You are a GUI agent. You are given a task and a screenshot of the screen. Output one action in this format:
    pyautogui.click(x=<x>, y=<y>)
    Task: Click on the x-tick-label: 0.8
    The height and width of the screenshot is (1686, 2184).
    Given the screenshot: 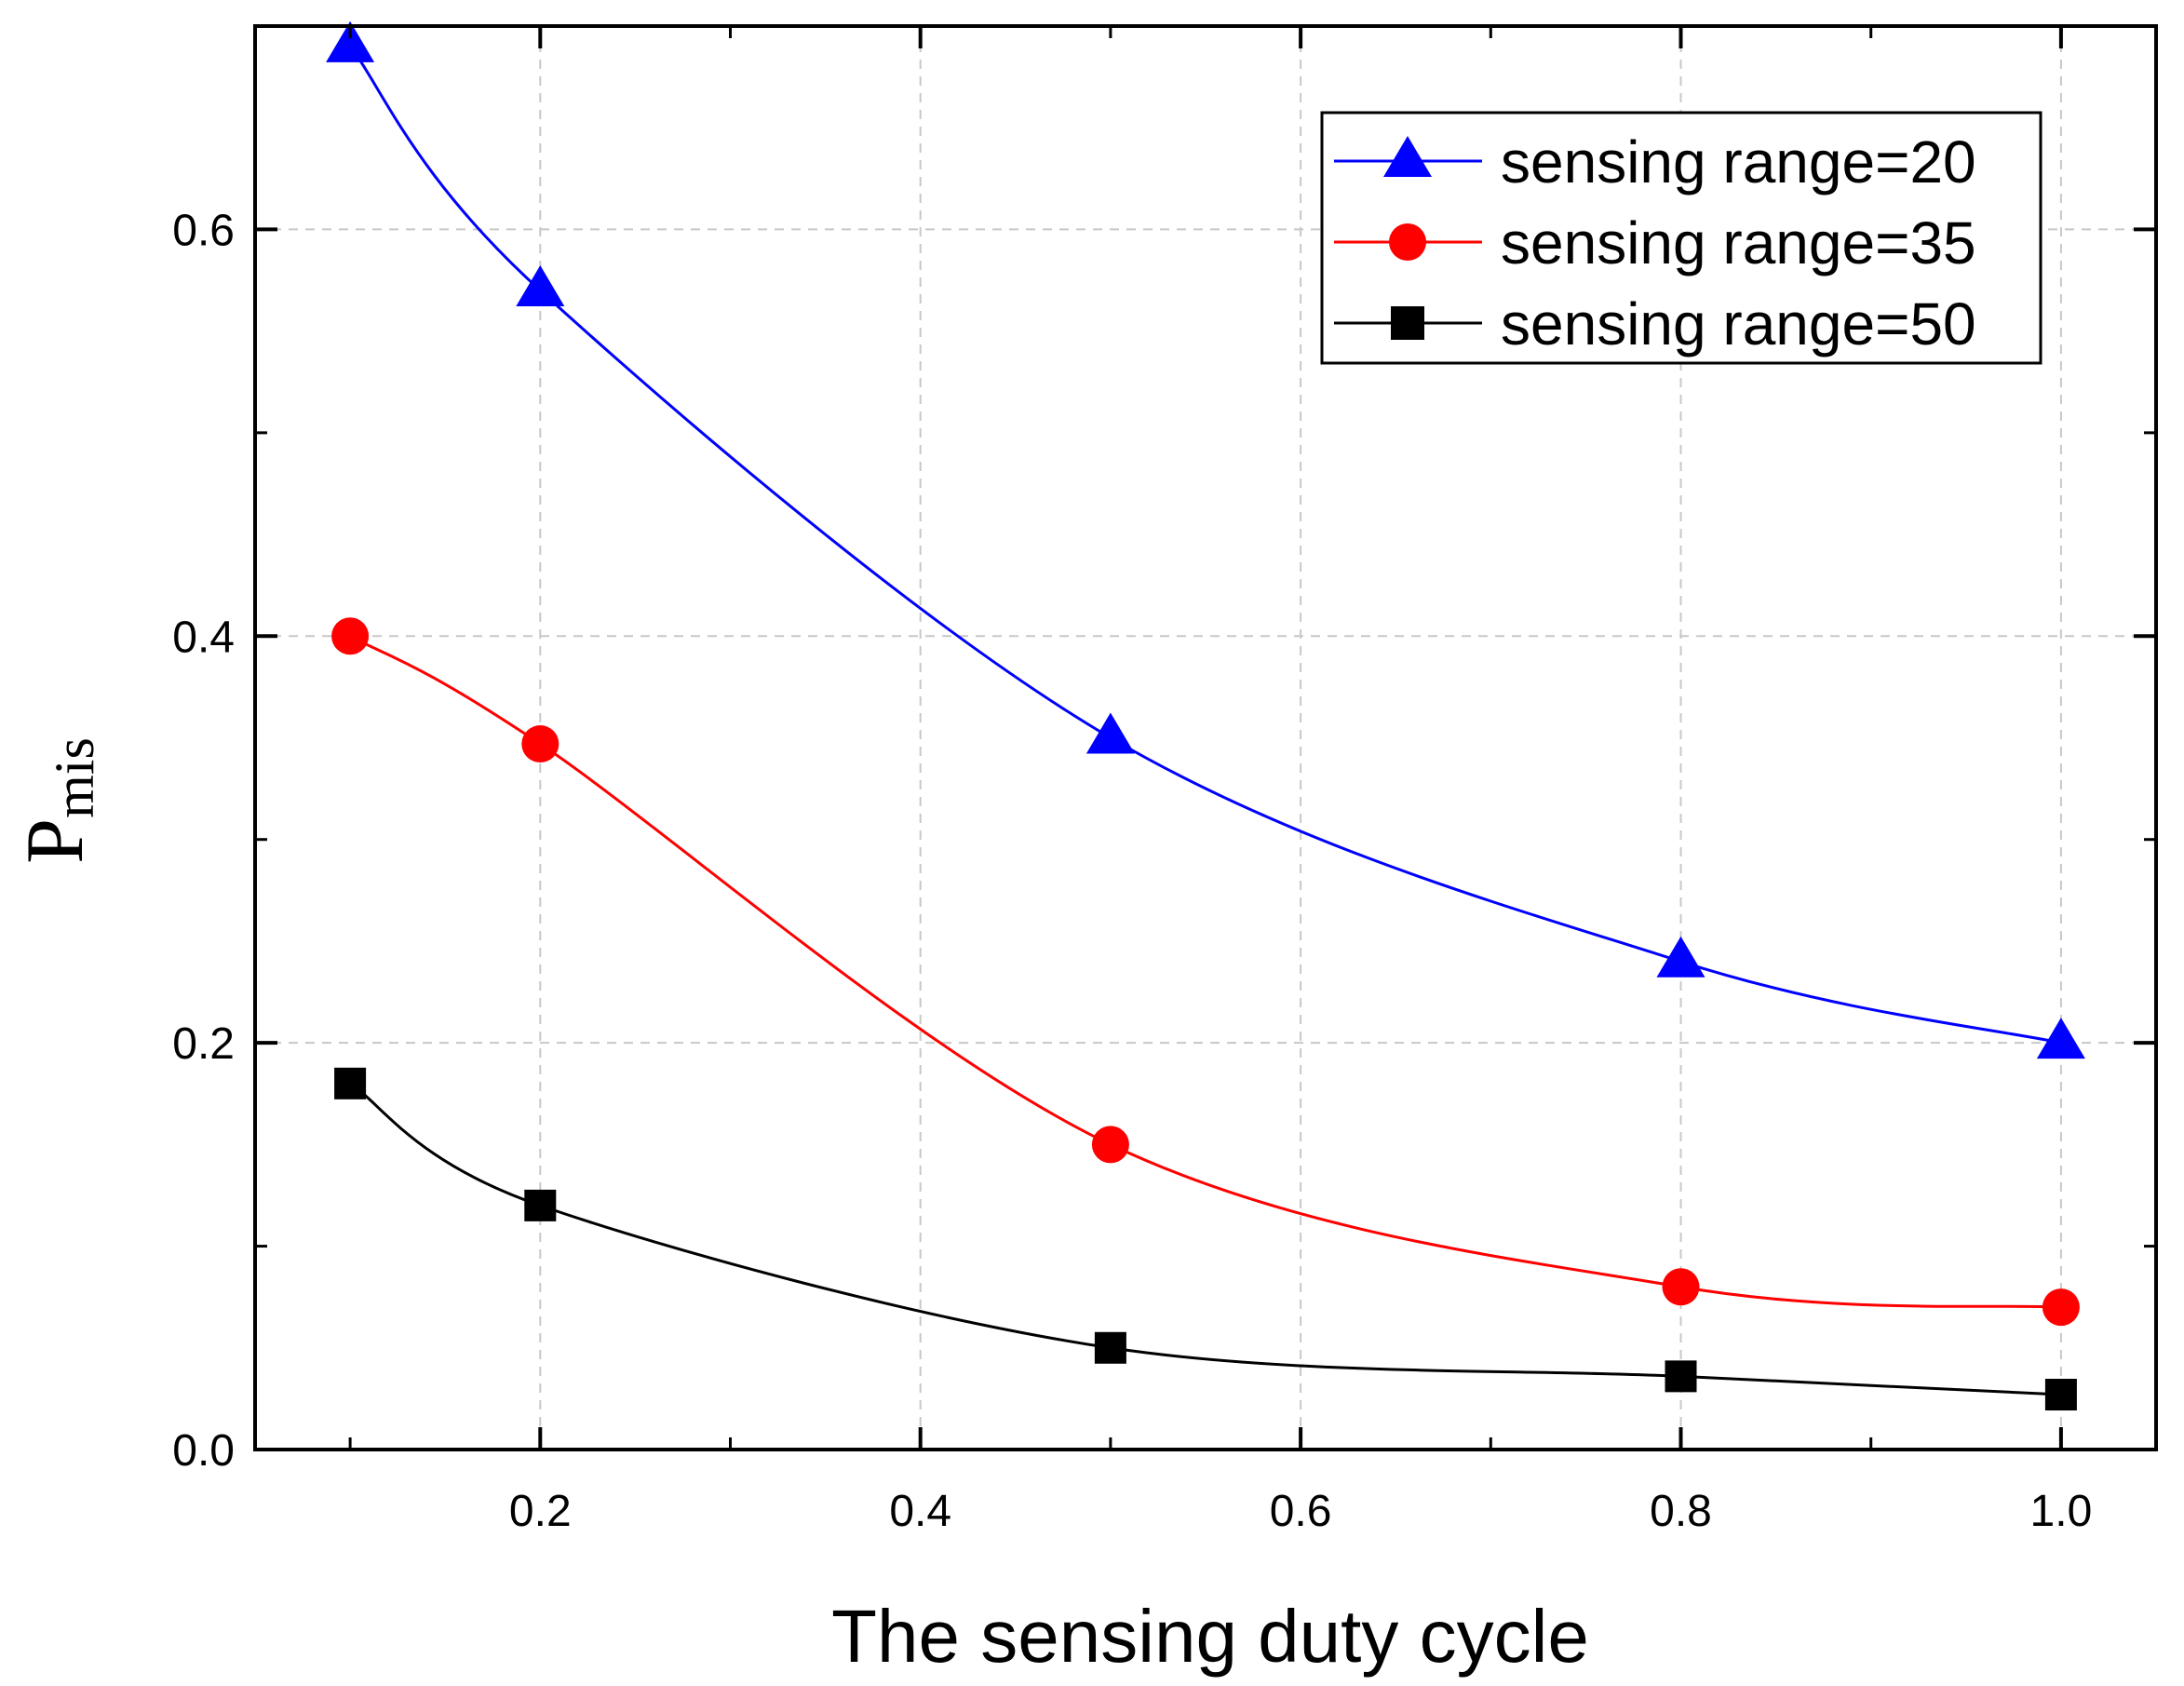 What is the action you would take?
    pyautogui.click(x=1681, y=1511)
    